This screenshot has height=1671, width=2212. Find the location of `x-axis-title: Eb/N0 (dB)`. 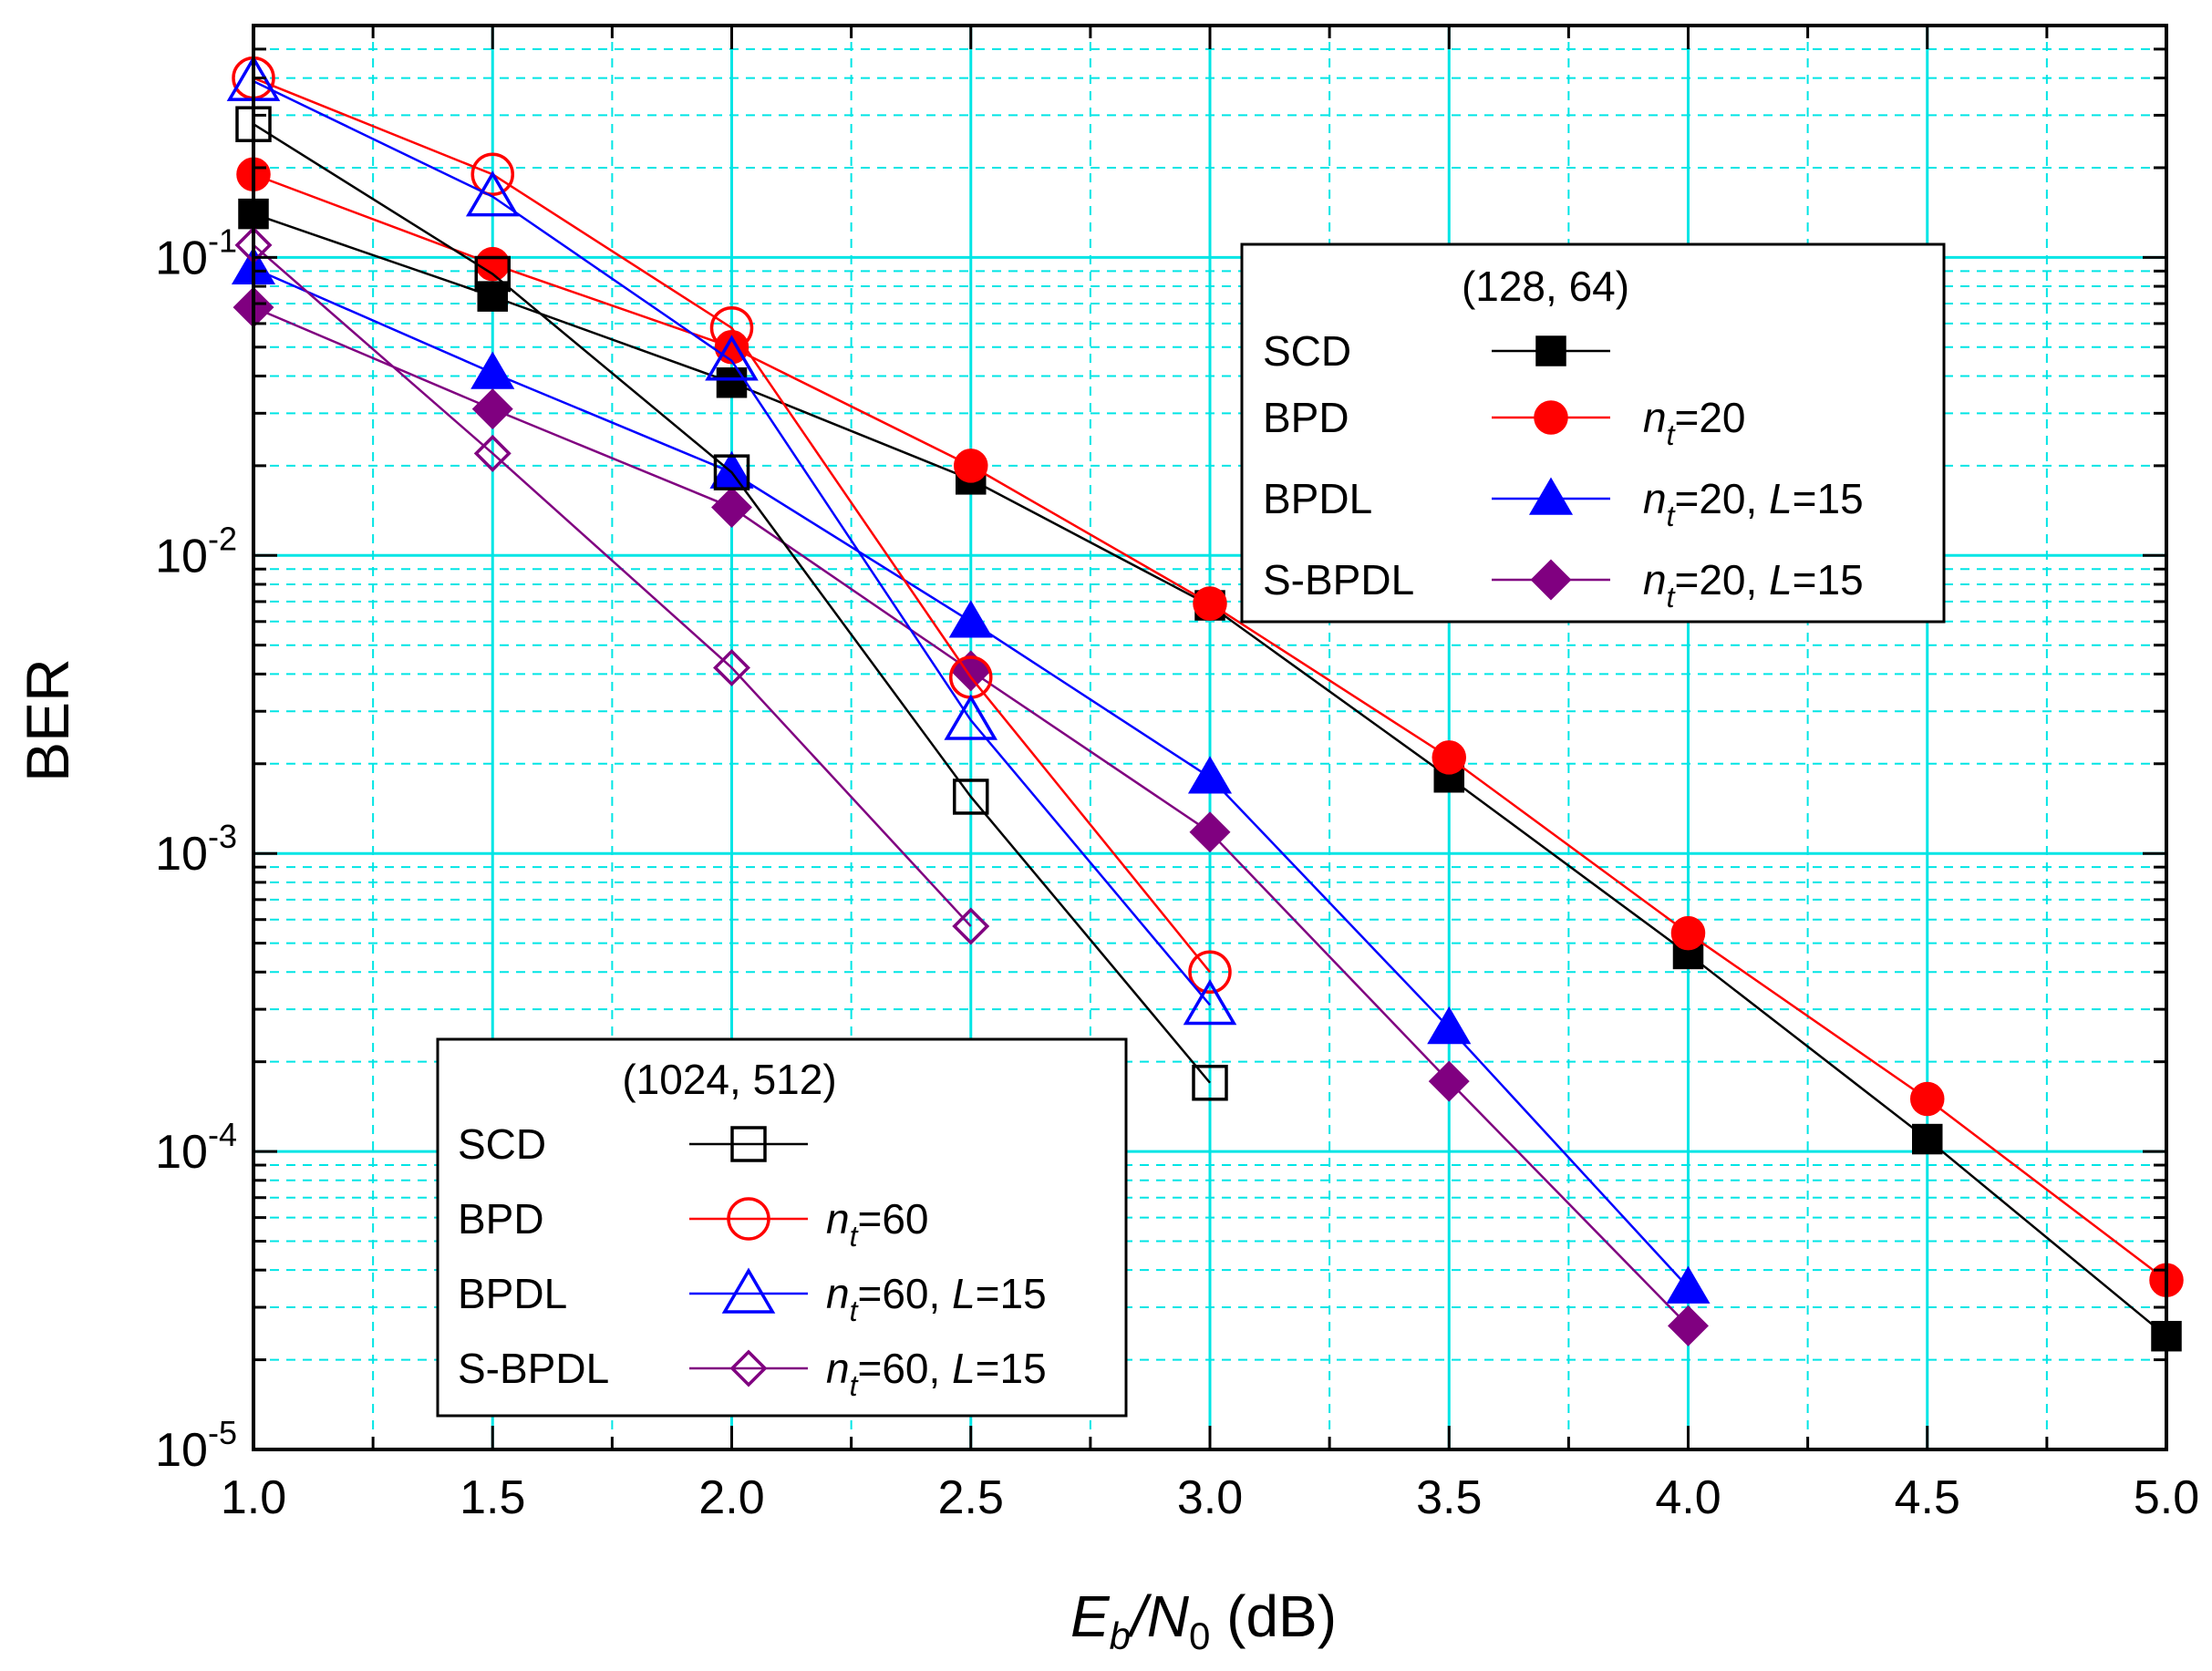

x-axis-title: Eb/N0 (dB) is located at coordinates (1203, 1620).